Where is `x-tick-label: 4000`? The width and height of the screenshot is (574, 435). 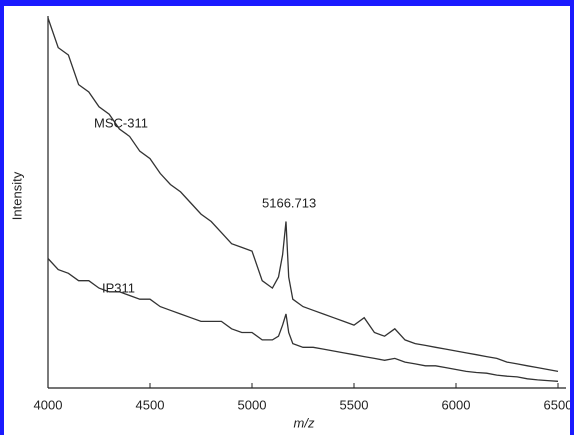
x-tick-label: 4000 is located at coordinates (48, 404).